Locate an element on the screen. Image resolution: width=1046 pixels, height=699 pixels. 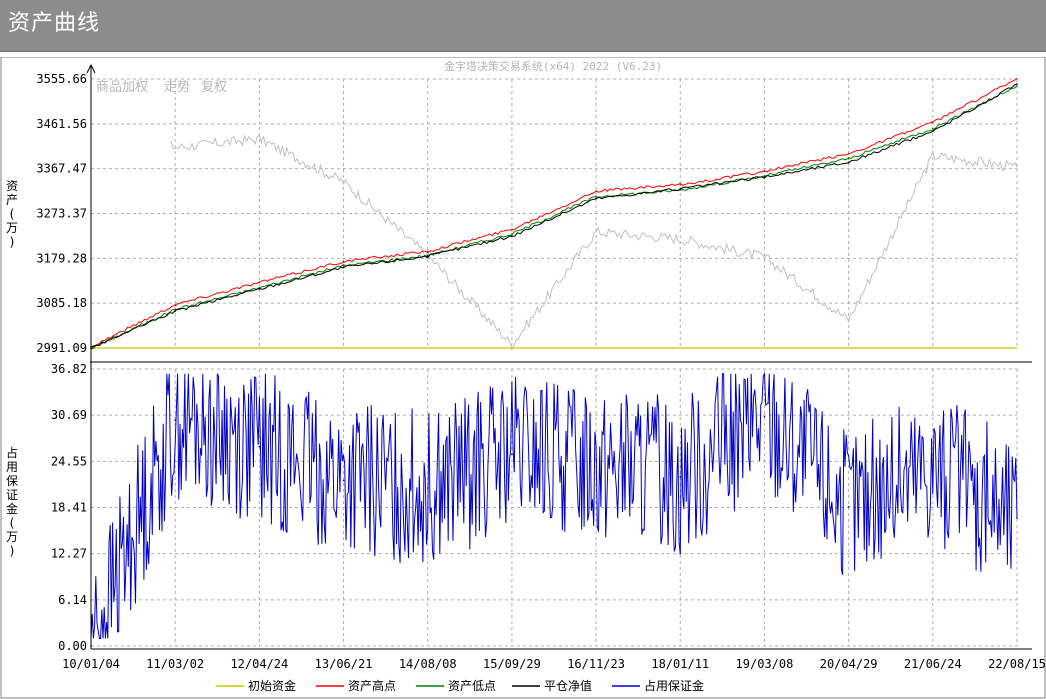
legend-label: 初始资金 is located at coordinates (272, 685).